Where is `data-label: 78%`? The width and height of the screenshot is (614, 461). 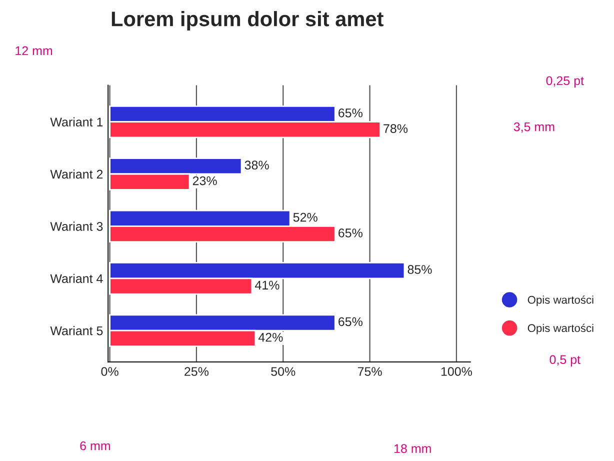 data-label: 78% is located at coordinates (396, 128).